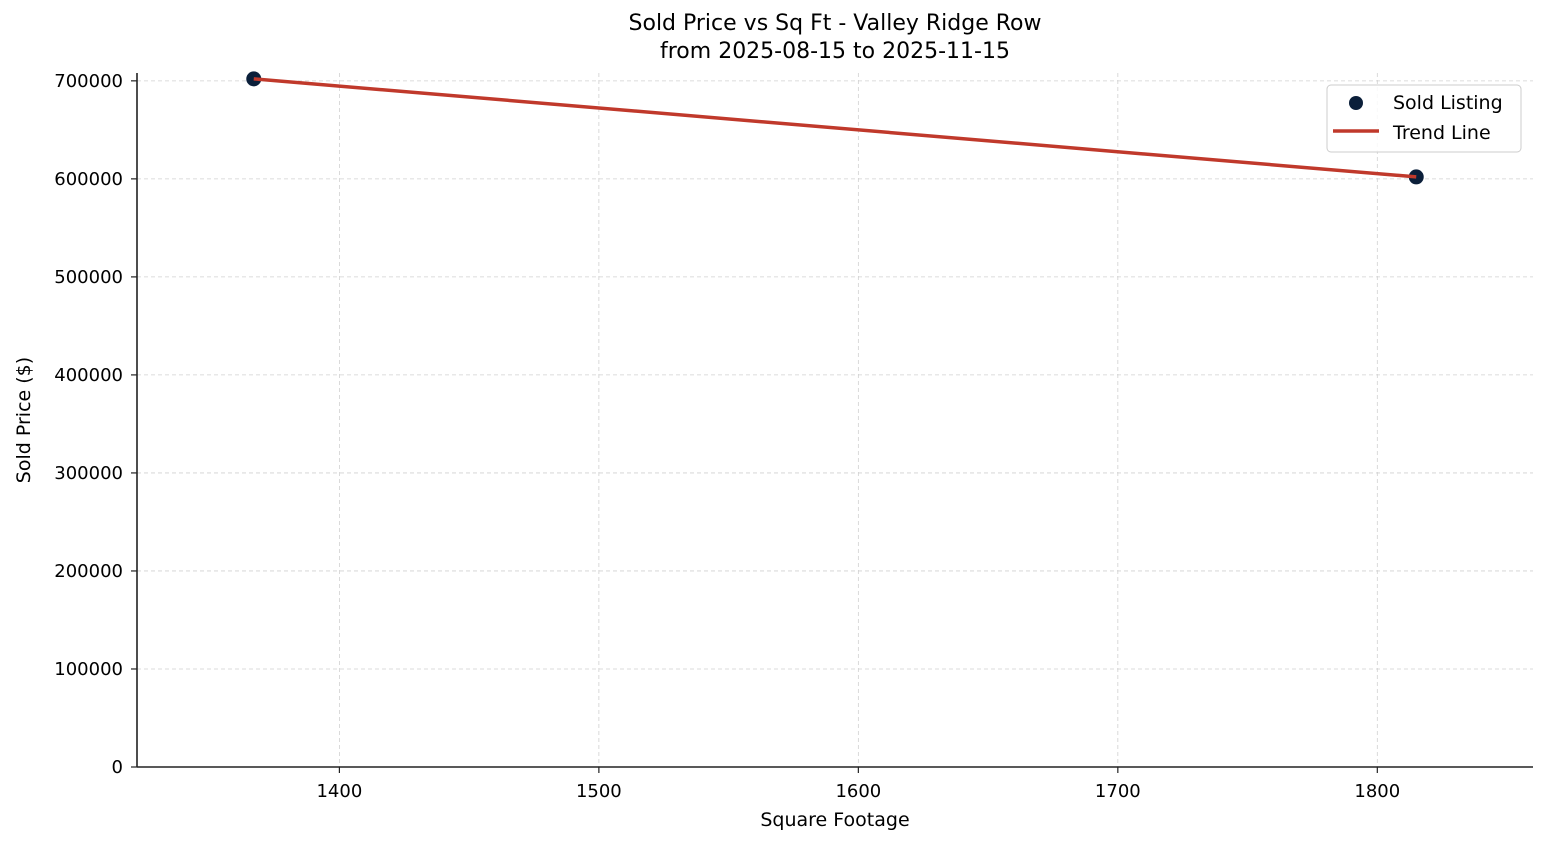 The width and height of the screenshot is (1547, 845). I want to click on x-axis-label: Square Footage, so click(834, 820).